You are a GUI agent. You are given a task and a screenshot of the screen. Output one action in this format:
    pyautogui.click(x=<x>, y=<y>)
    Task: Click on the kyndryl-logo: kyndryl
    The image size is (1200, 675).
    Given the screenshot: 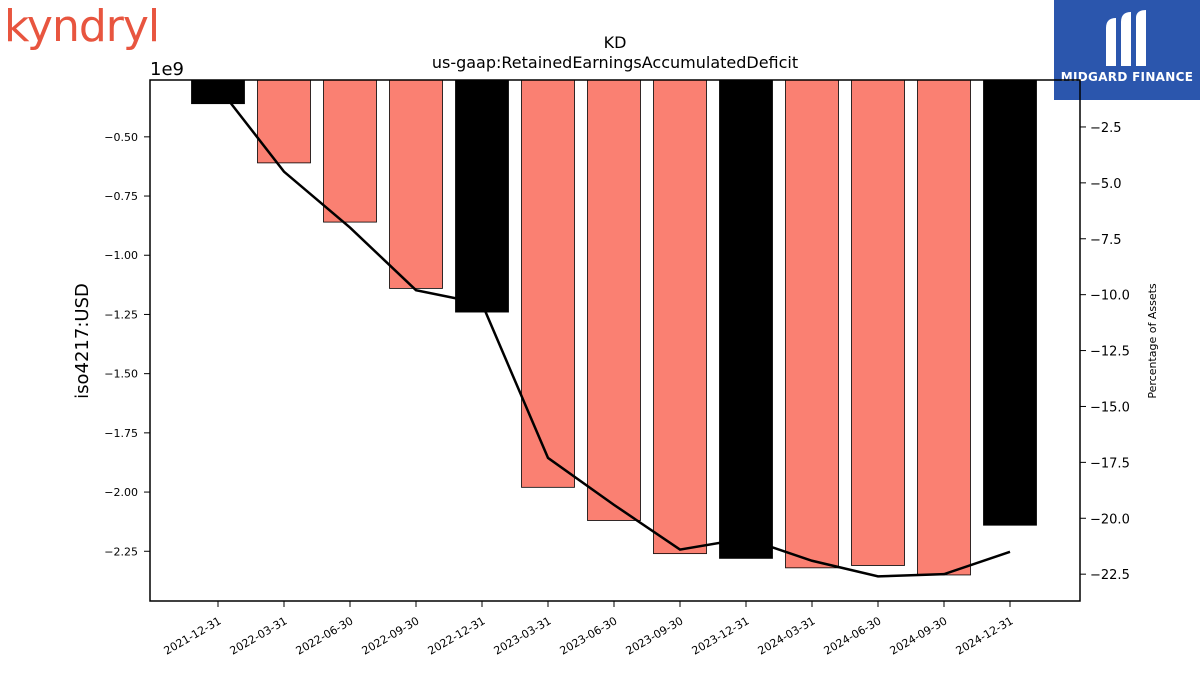 What is the action you would take?
    pyautogui.click(x=82, y=26)
    